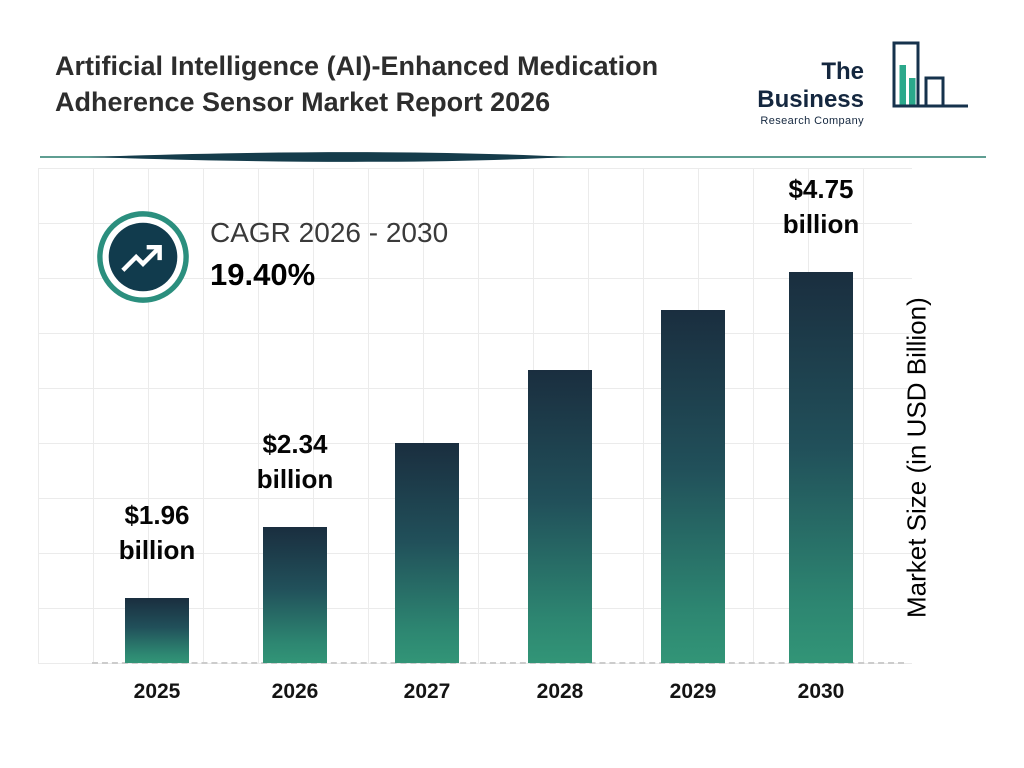  I want to click on x-tick-2028: 2028, so click(560, 691).